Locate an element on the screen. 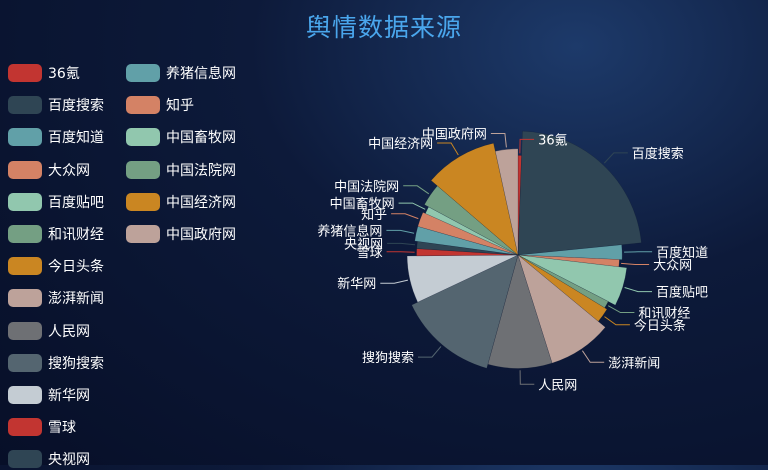 This screenshot has width=768, height=470. slice-label: 中国法院网 is located at coordinates (366, 187).